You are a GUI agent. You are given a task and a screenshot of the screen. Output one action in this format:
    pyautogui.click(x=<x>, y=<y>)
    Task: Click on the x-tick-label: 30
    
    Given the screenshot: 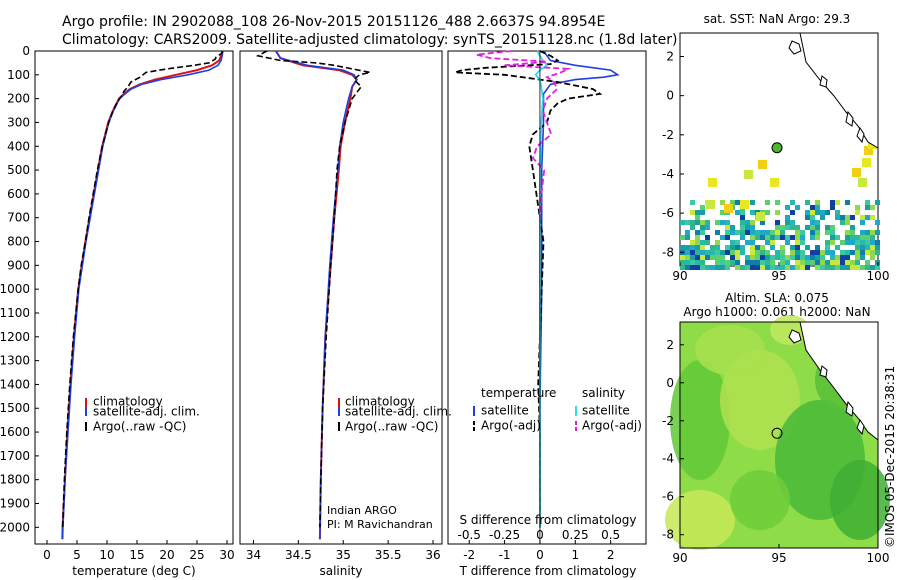 What is the action you would take?
    pyautogui.click(x=226, y=555)
    